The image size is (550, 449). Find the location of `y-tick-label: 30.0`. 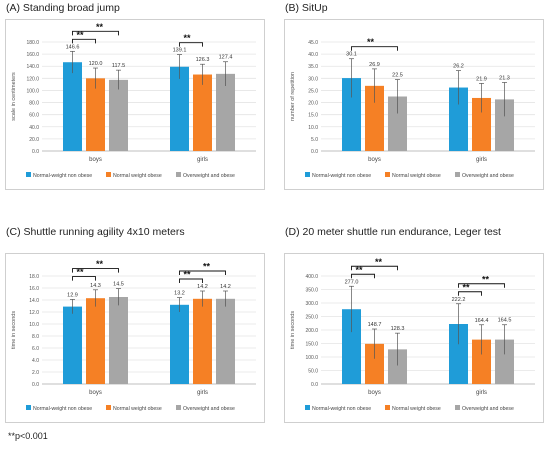

y-tick-label: 30.0 is located at coordinates (313, 79).